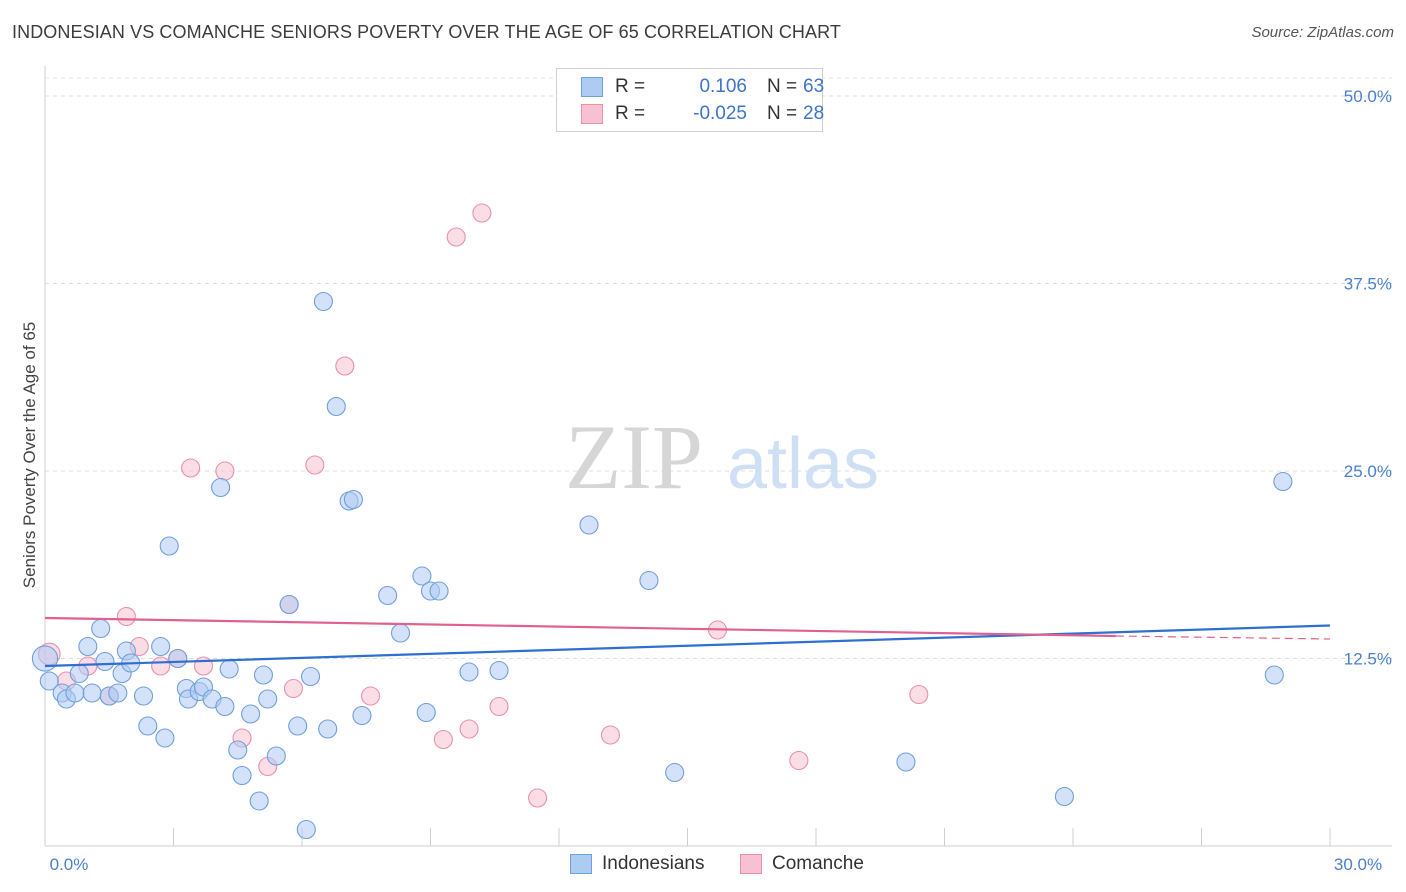  What do you see at coordinates (782, 86) in the screenshot?
I see `legend-n-label: N =` at bounding box center [782, 86].